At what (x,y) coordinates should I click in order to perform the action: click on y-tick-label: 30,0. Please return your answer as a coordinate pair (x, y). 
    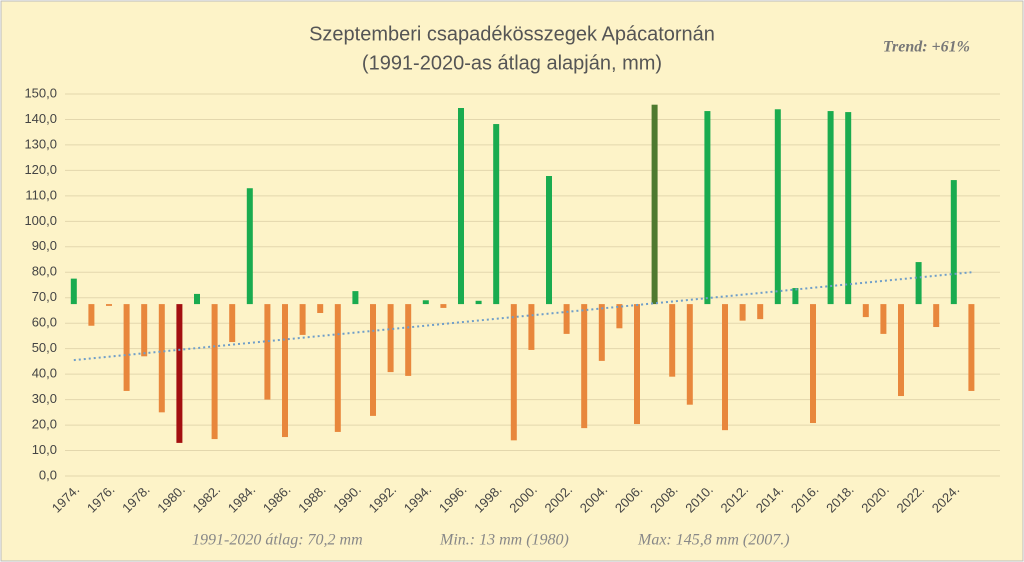
    Looking at the image, I should click on (44, 398).